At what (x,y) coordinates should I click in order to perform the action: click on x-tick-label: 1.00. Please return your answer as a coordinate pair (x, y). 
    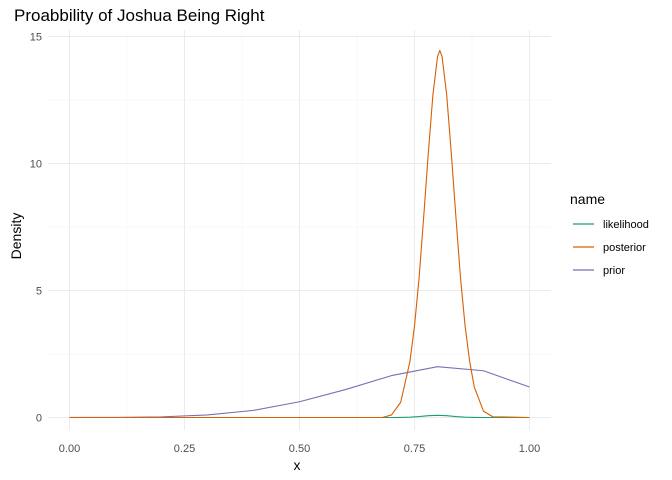
    Looking at the image, I should click on (529, 449).